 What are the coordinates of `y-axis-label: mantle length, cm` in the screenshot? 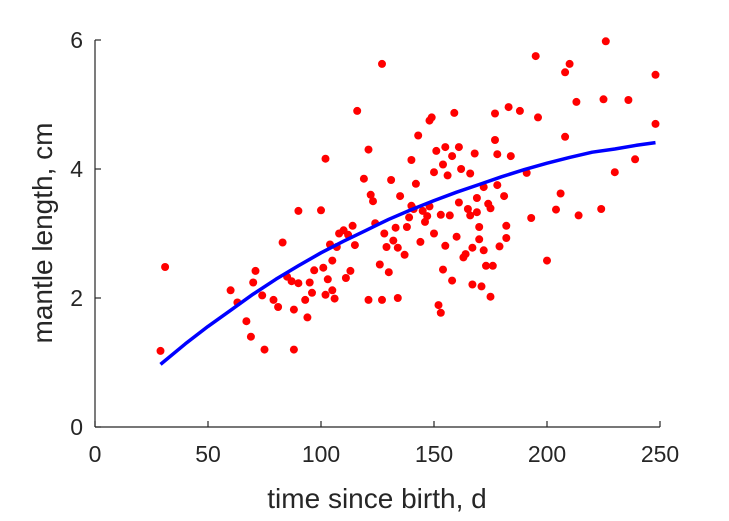 It's located at (42, 233).